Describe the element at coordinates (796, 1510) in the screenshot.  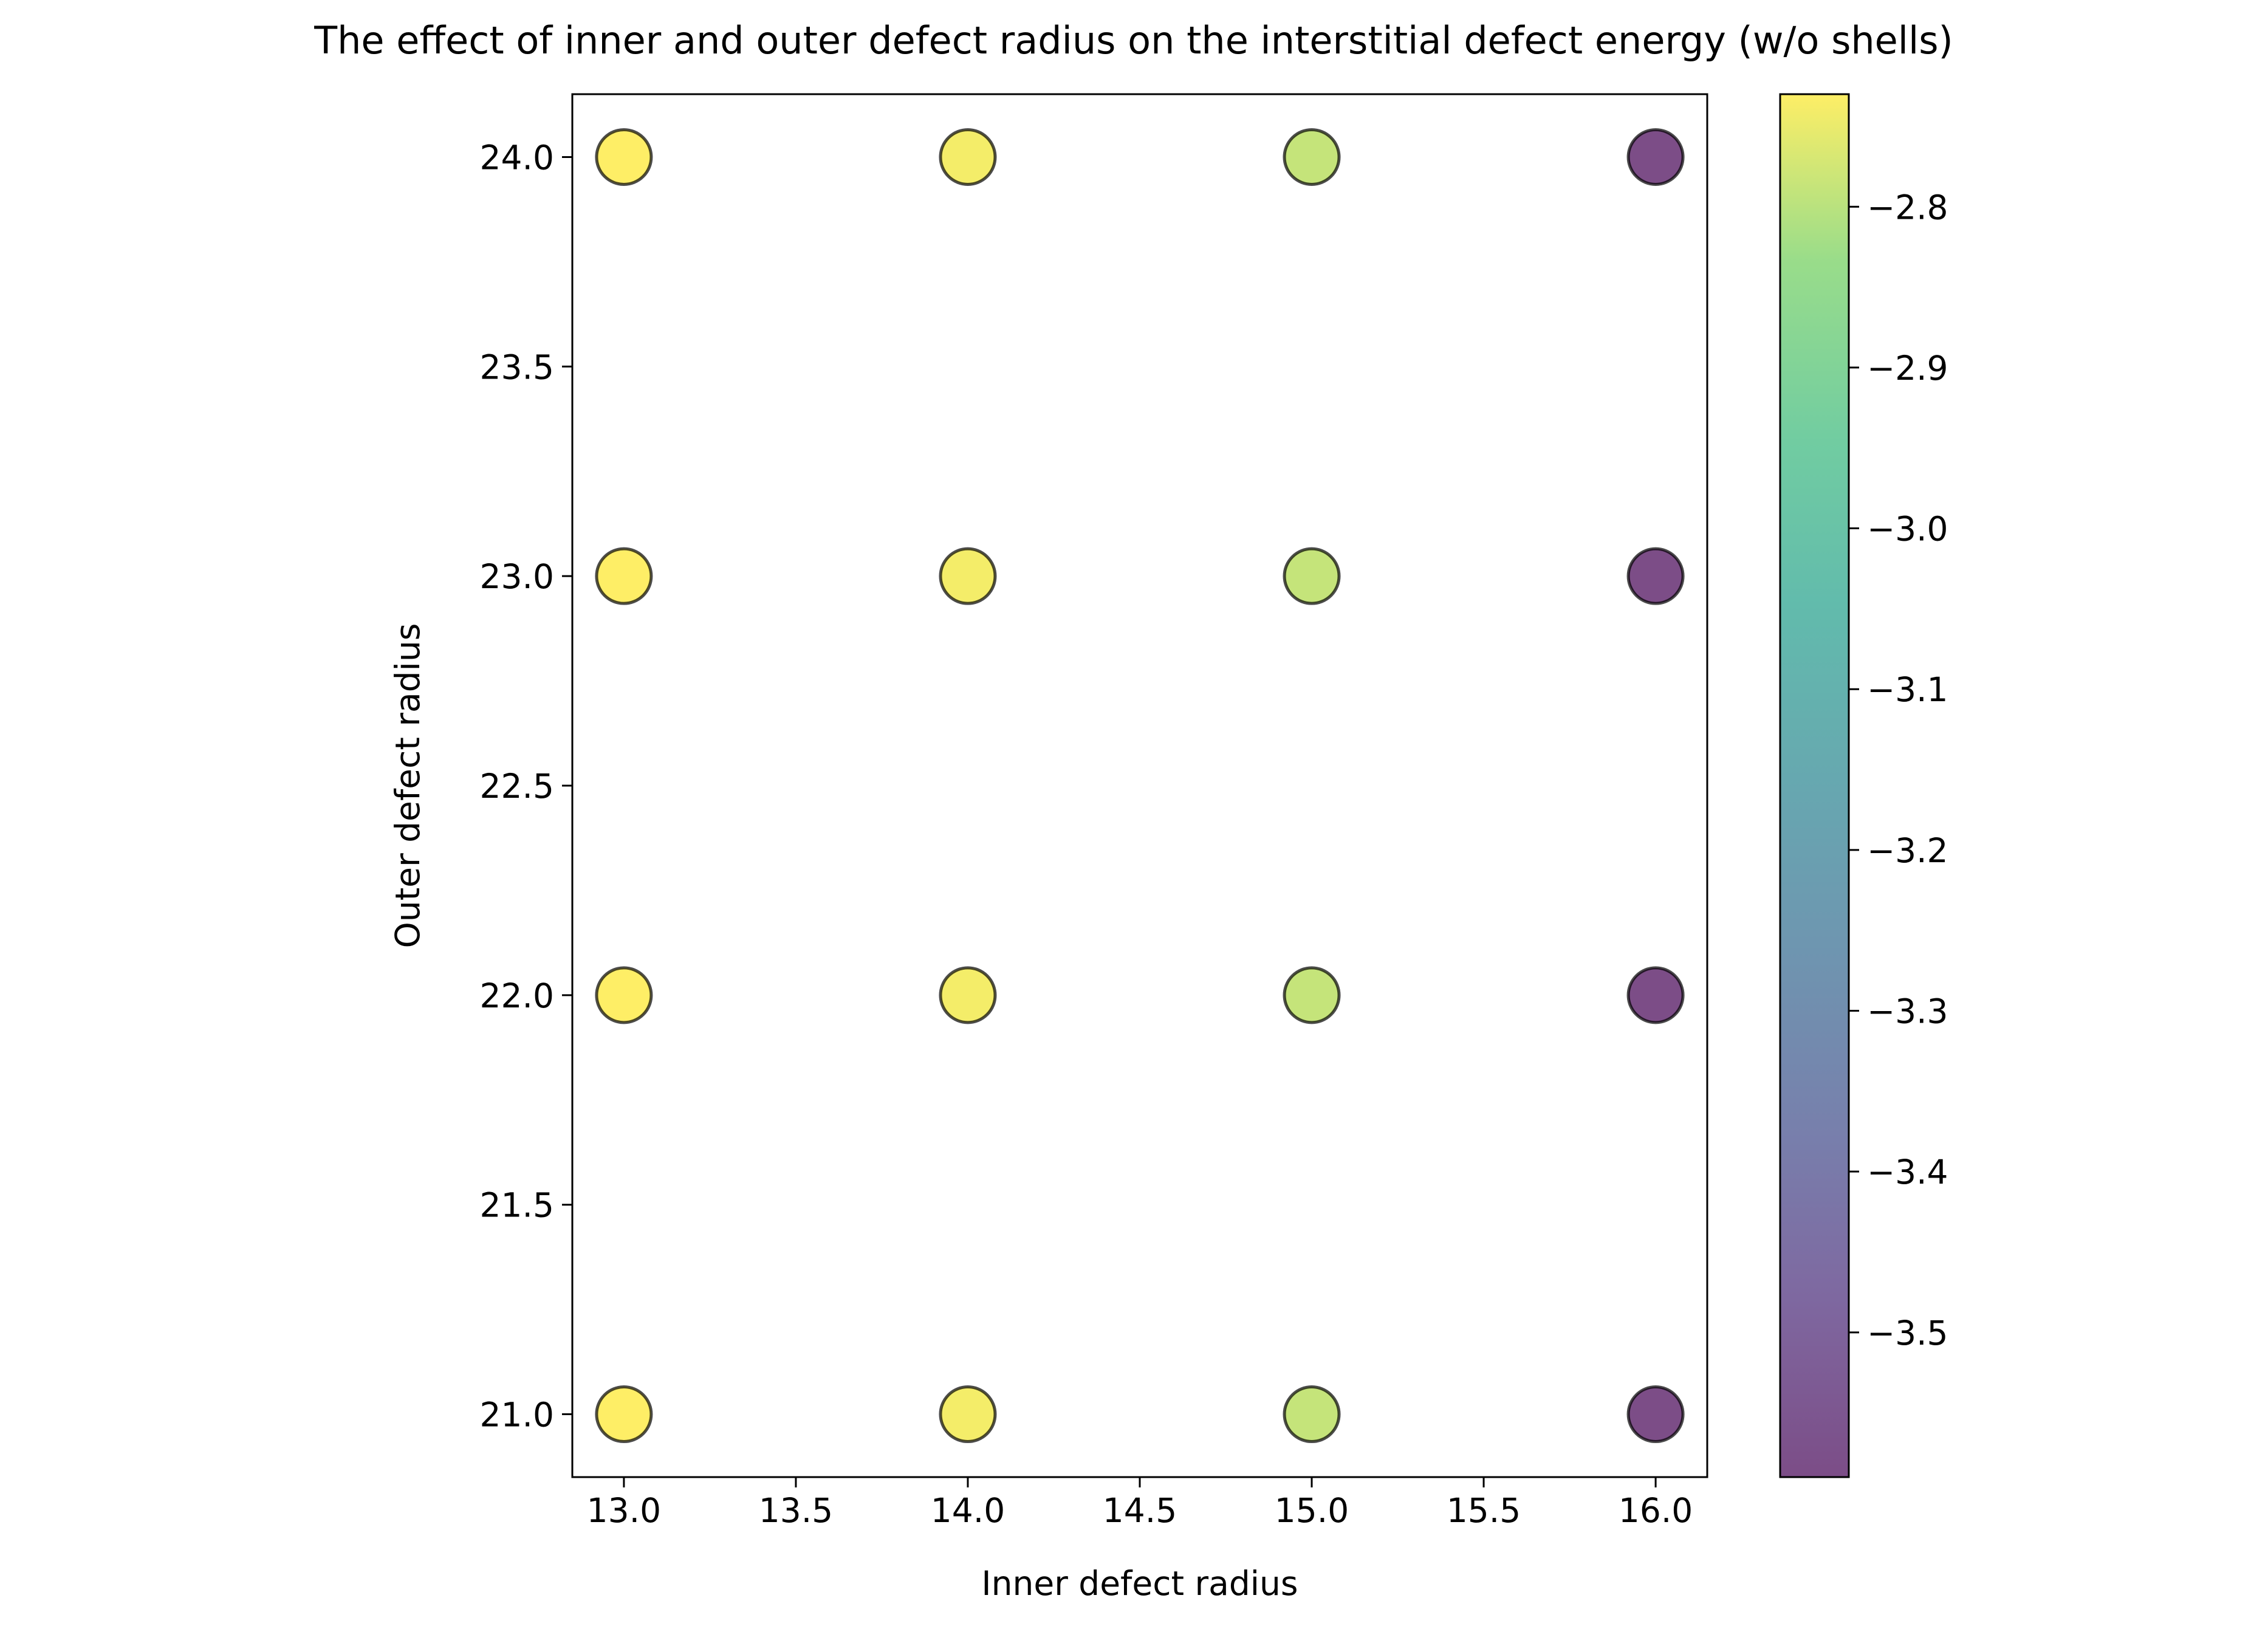
I see `x-tick-label: 13.5` at that location.